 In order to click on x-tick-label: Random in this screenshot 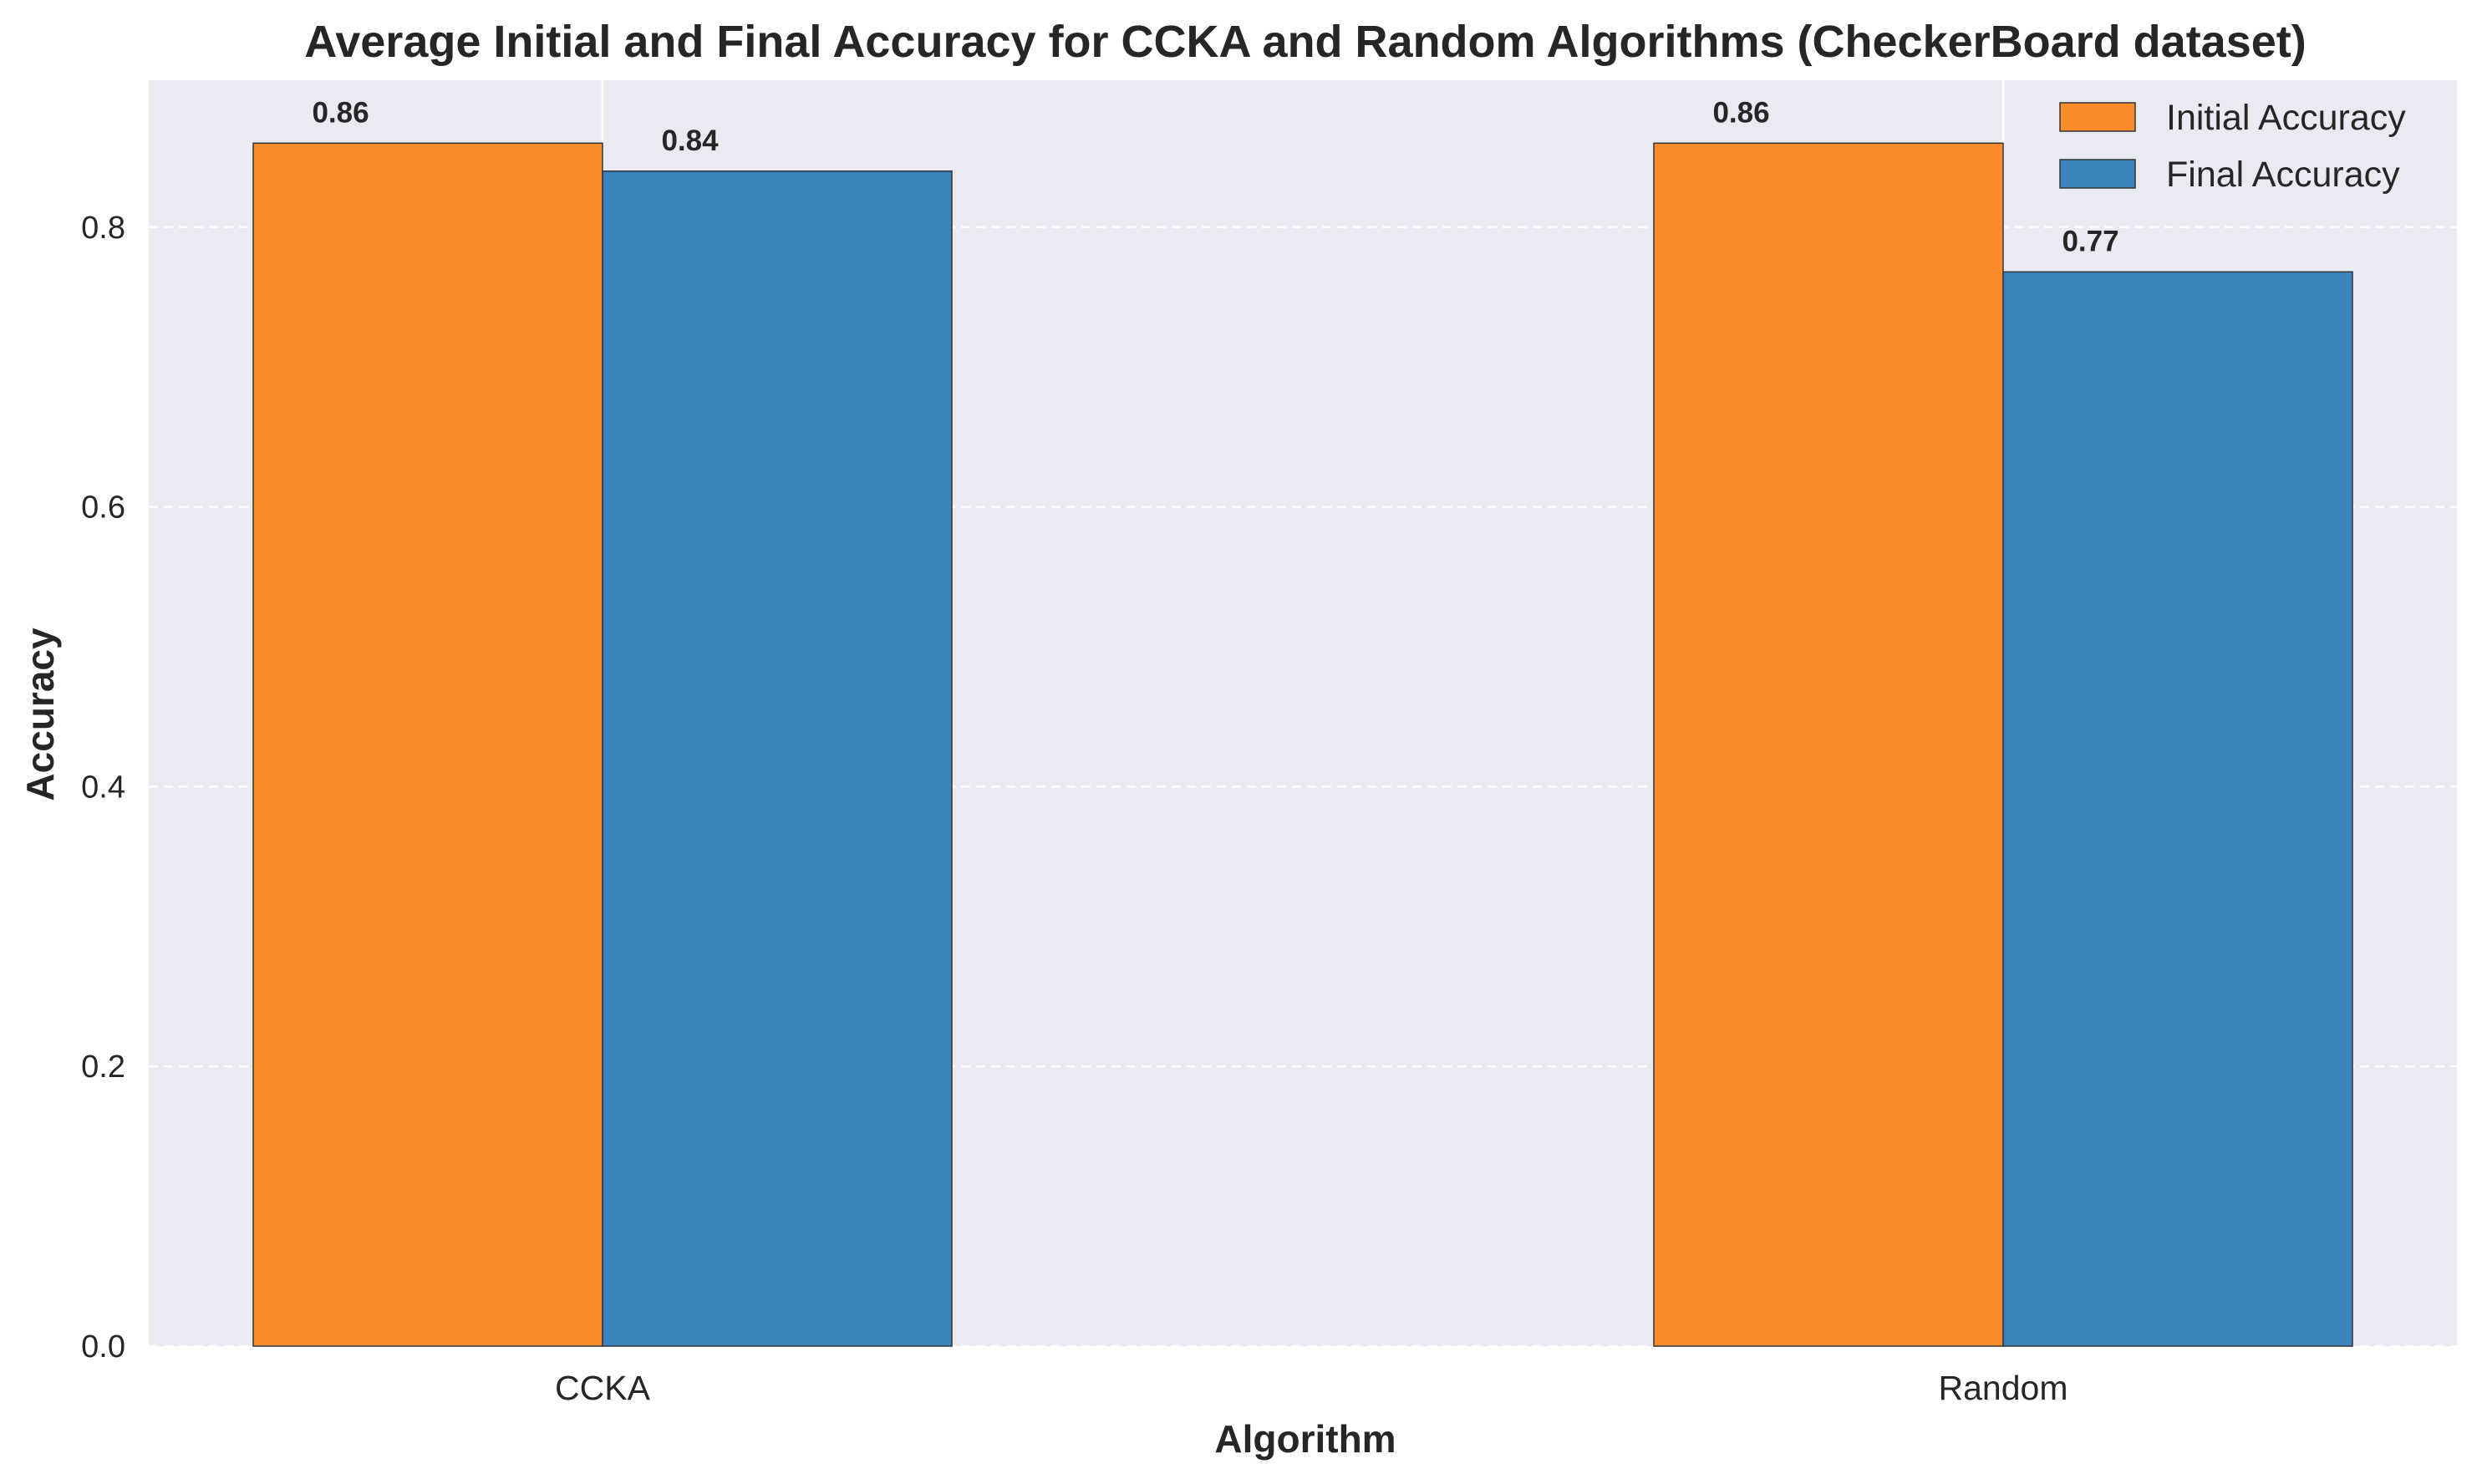, I will do `click(2003, 1388)`.